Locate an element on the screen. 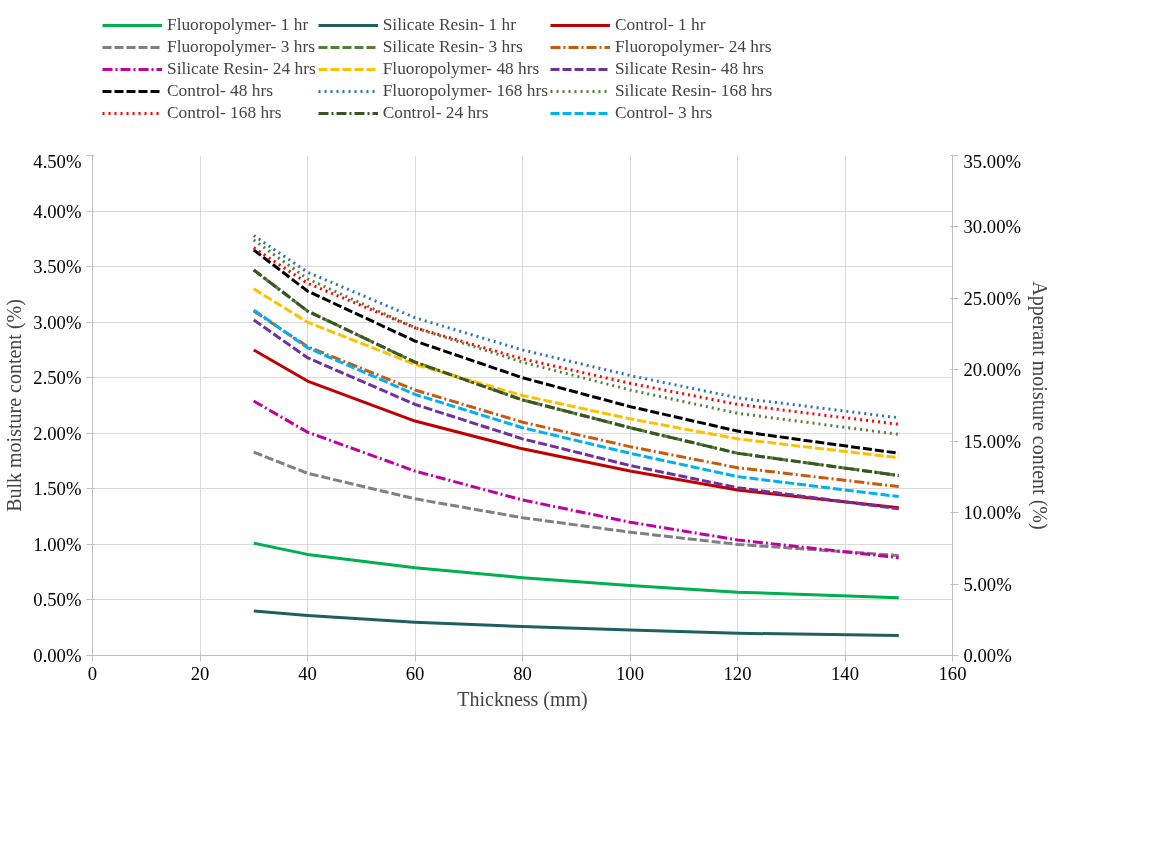 The width and height of the screenshot is (1162, 846). y-axis-title: Bulk moisture content (%) is located at coordinates (15, 405).